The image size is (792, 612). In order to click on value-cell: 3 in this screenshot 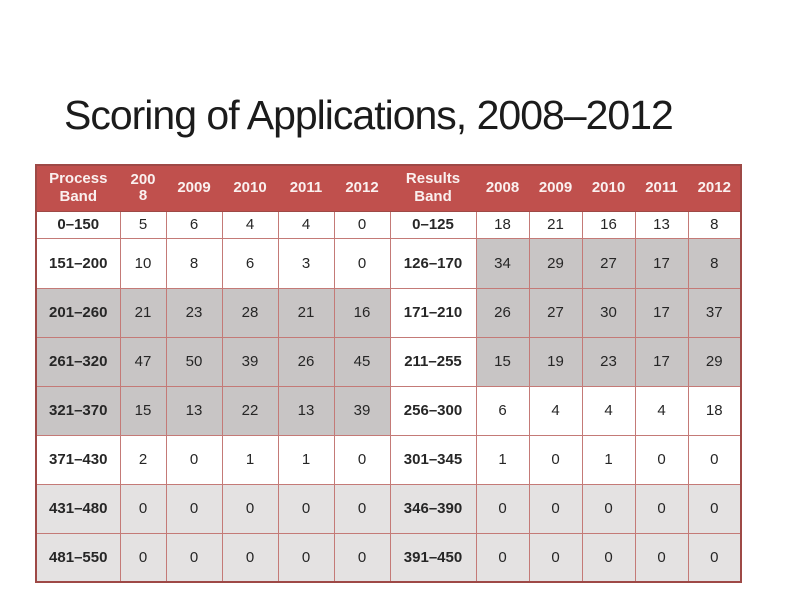, I will do `click(306, 263)`.